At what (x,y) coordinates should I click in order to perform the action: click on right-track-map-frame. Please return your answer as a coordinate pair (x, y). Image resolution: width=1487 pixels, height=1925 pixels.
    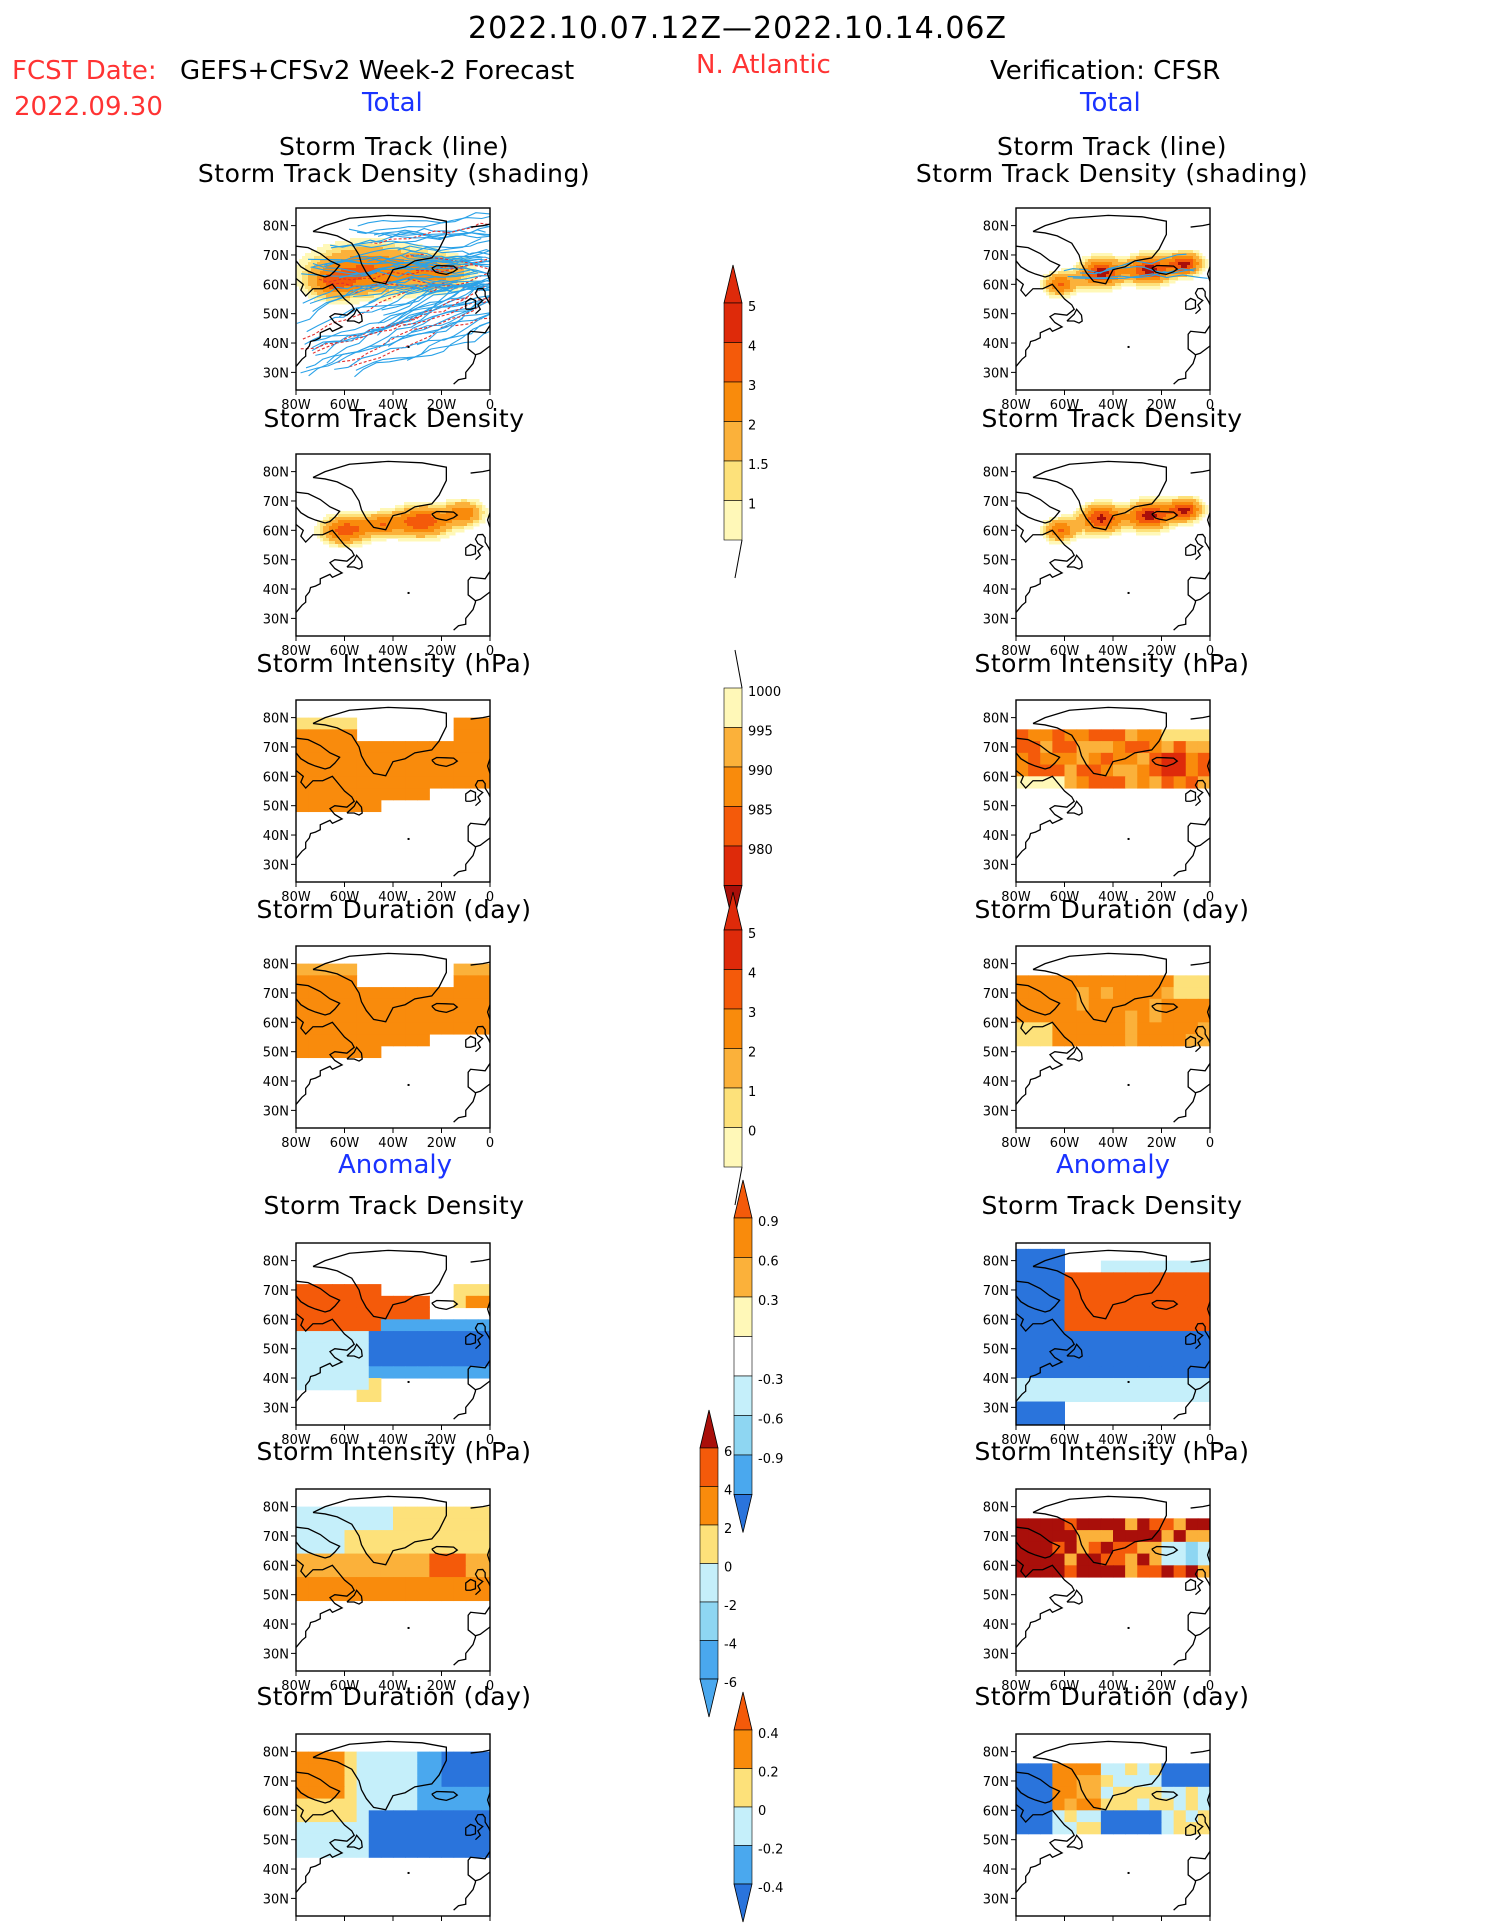
    Looking at the image, I should click on (1113, 299).